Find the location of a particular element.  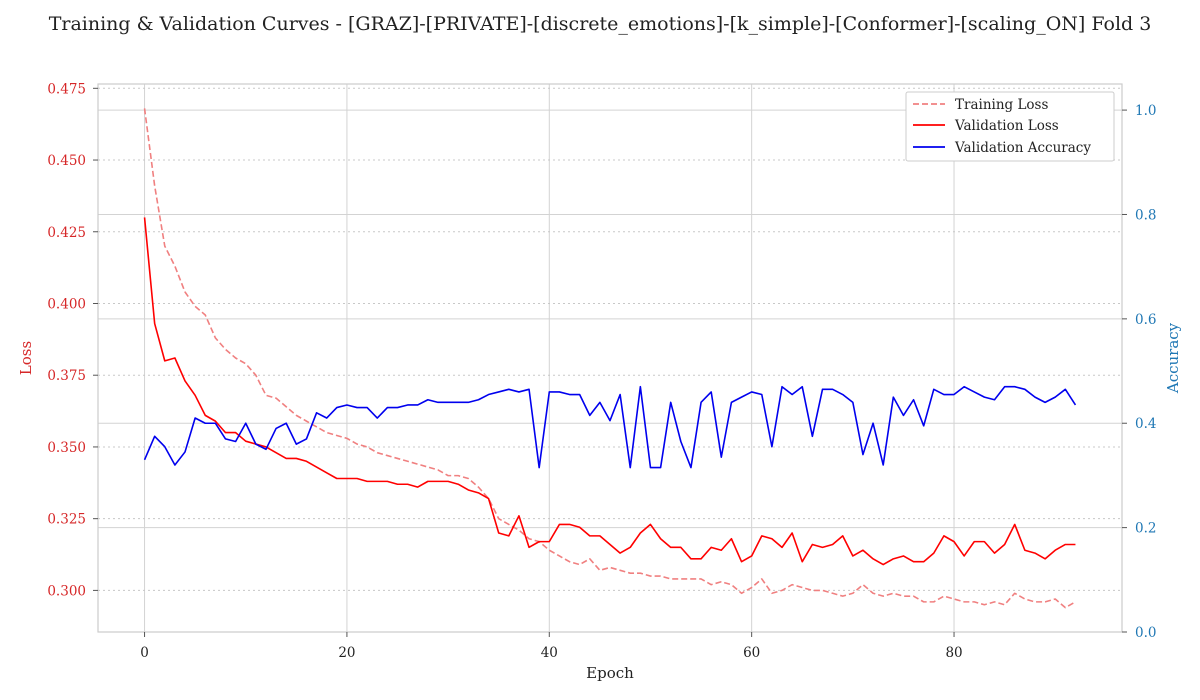

left-tick-label: 0.475 is located at coordinates (66, 89).